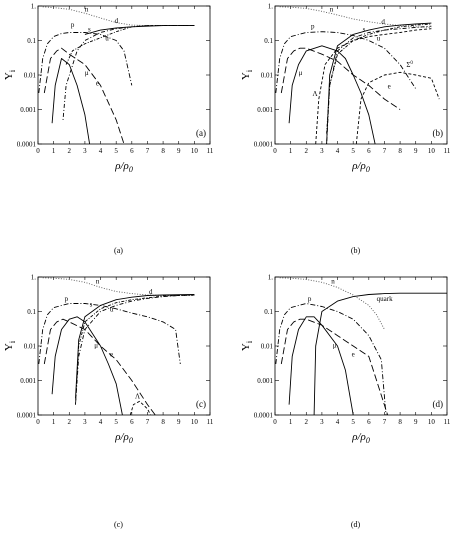 This screenshot has width=474, height=542. I want to click on panel-caption: (d), so click(355, 524).